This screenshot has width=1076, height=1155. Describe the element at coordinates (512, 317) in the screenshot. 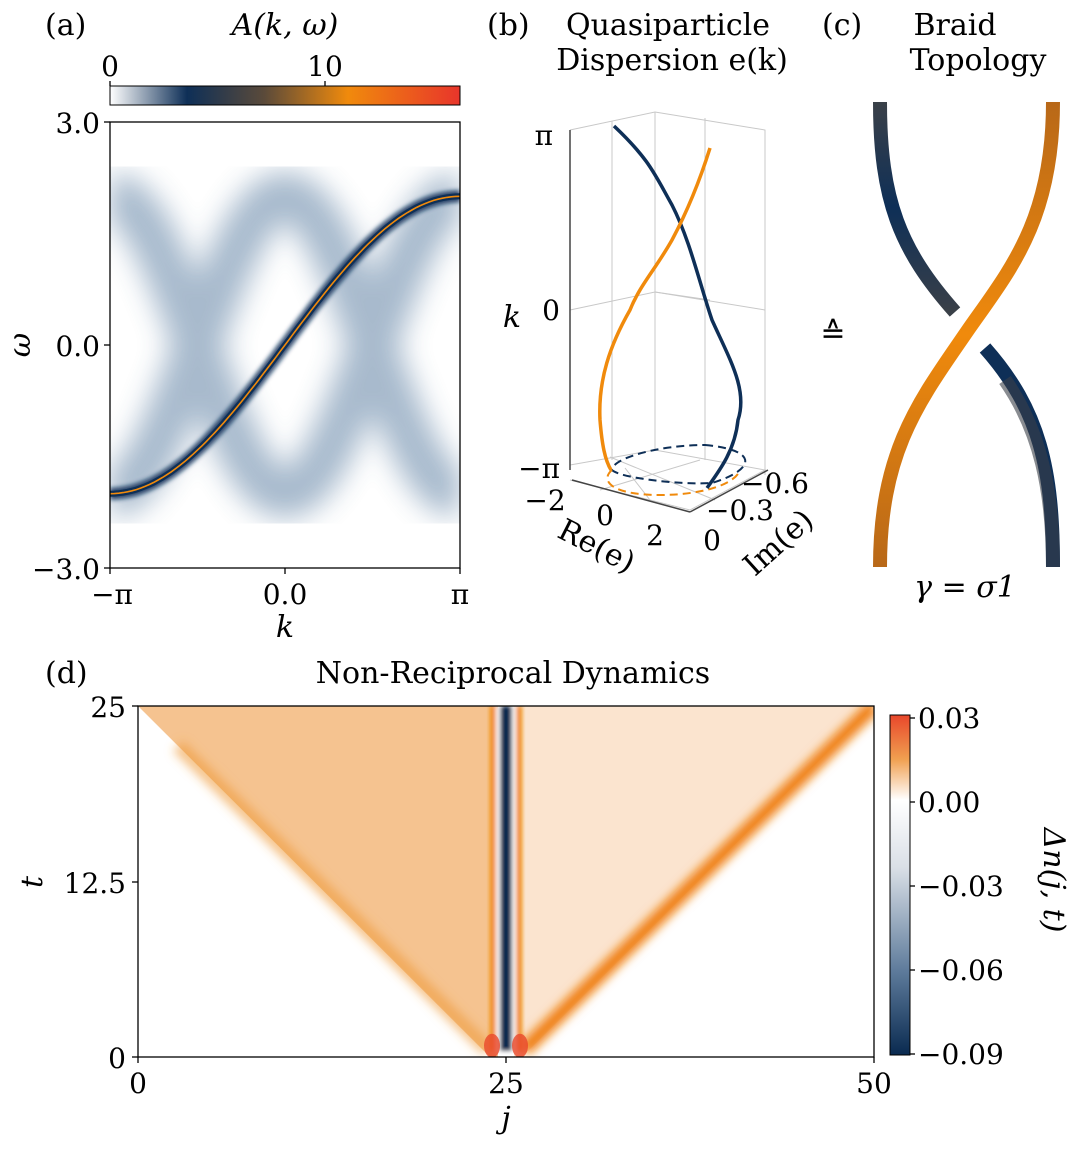

I see `k-axis-label: k` at that location.